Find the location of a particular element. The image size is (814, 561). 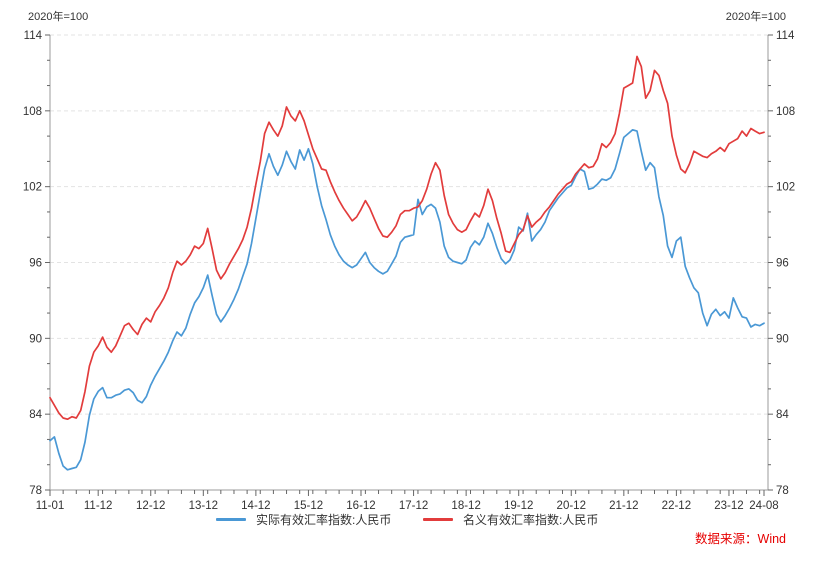

x-tick-label: 19-12 is located at coordinates (518, 506).